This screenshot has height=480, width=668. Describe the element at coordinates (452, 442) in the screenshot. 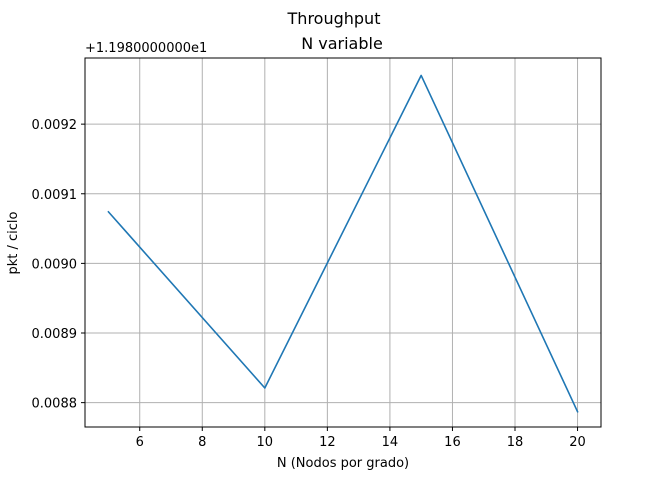

I see `x-tick-label: 16` at that location.